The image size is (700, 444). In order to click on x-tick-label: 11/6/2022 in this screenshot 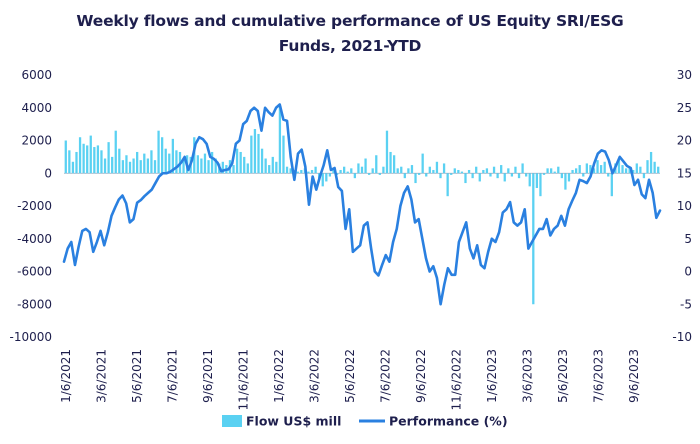, I will do `click(457, 380)`.